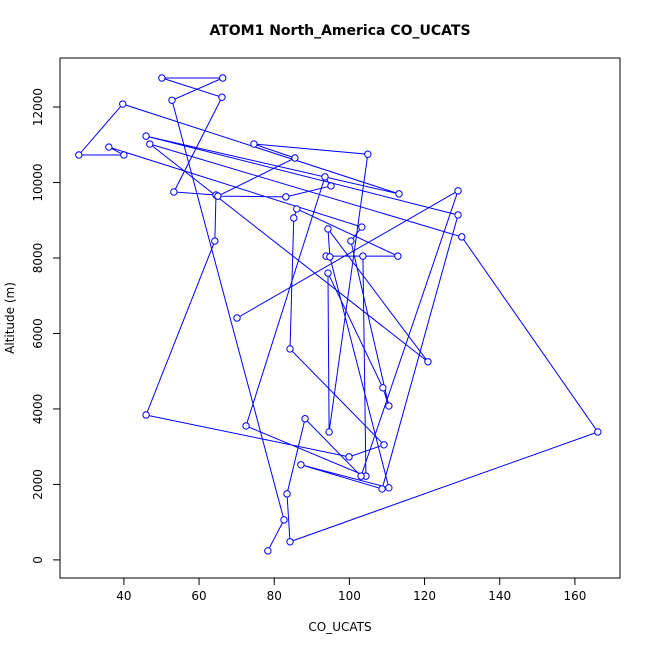  What do you see at coordinates (38, 258) in the screenshot?
I see `y-tick-label: 8000` at bounding box center [38, 258].